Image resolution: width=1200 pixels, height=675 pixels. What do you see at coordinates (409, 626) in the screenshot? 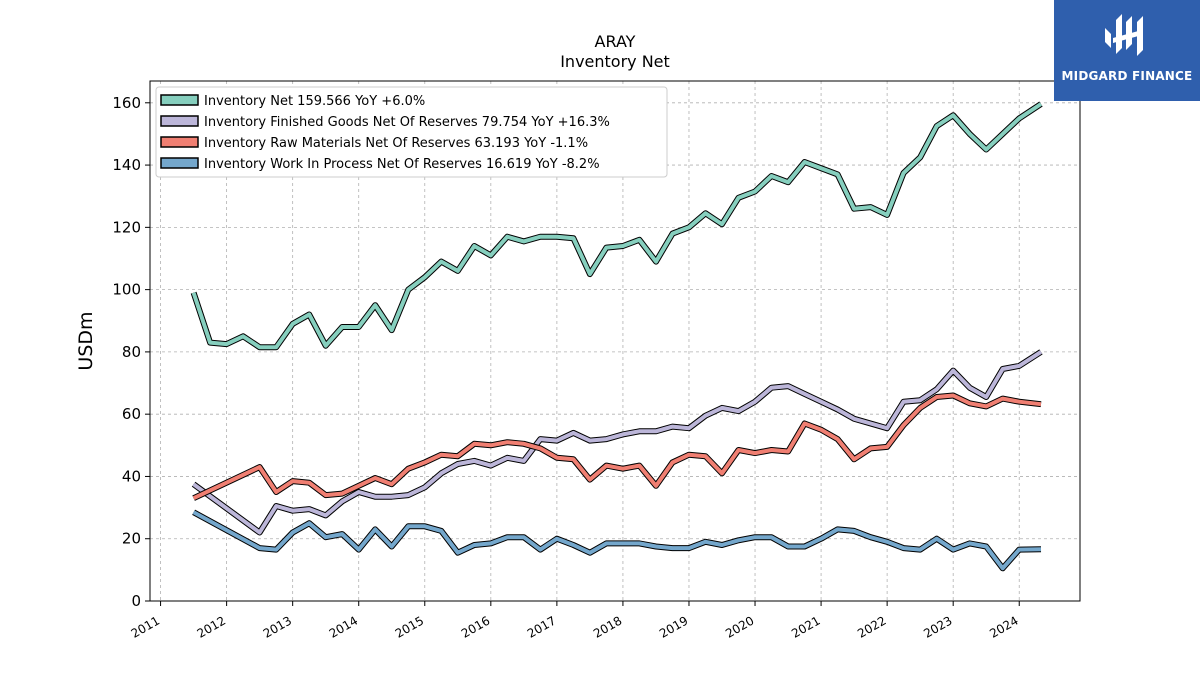
I see `x-tick-label: 2015` at bounding box center [409, 626].